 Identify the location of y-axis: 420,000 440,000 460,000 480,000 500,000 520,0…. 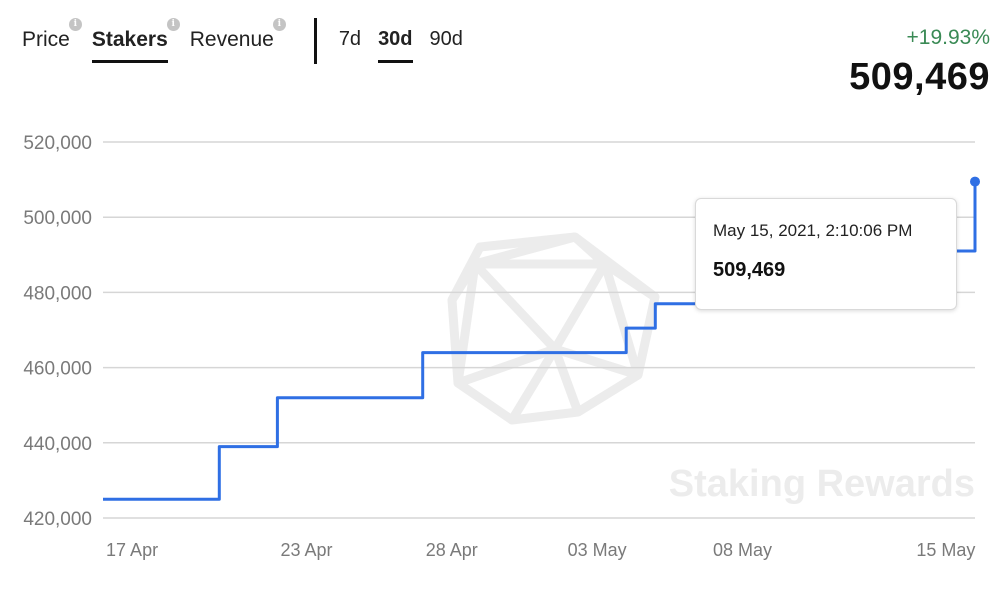
(57, 331).